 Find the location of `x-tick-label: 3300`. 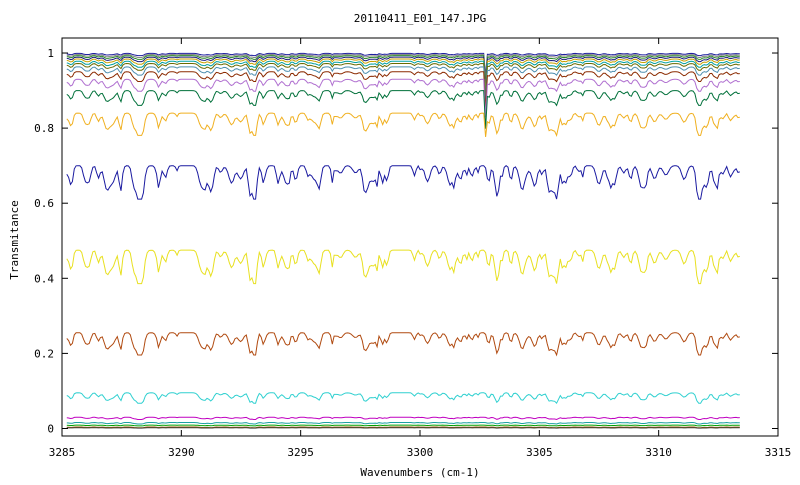

x-tick-label: 3300 is located at coordinates (420, 452).